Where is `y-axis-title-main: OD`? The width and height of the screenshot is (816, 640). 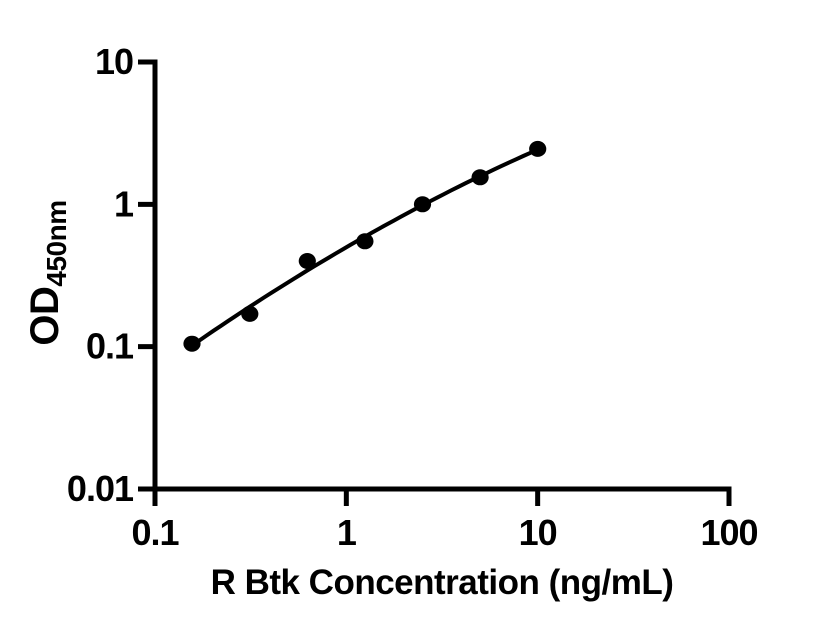 y-axis-title-main: OD is located at coordinates (45, 316).